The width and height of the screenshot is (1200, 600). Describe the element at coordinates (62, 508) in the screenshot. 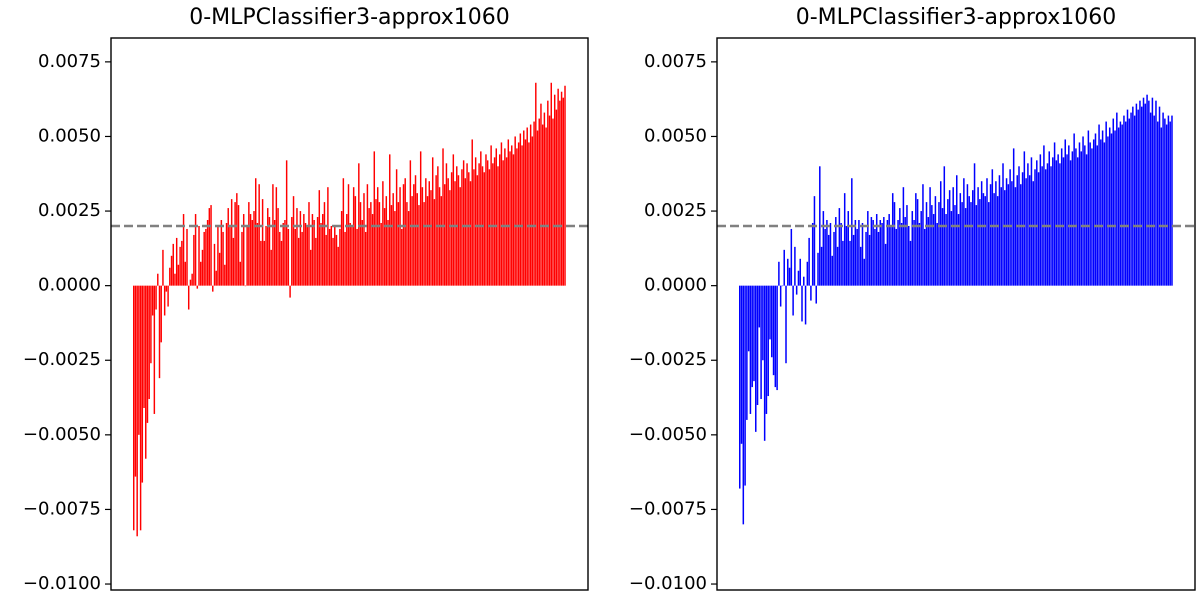

I see `left-y-tick-label-6: −0.0075` at that location.